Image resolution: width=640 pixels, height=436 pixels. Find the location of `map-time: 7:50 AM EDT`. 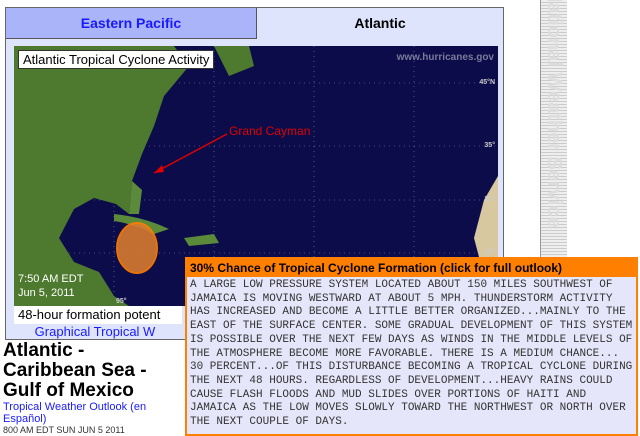

map-time: 7:50 AM EDT is located at coordinates (51, 279).